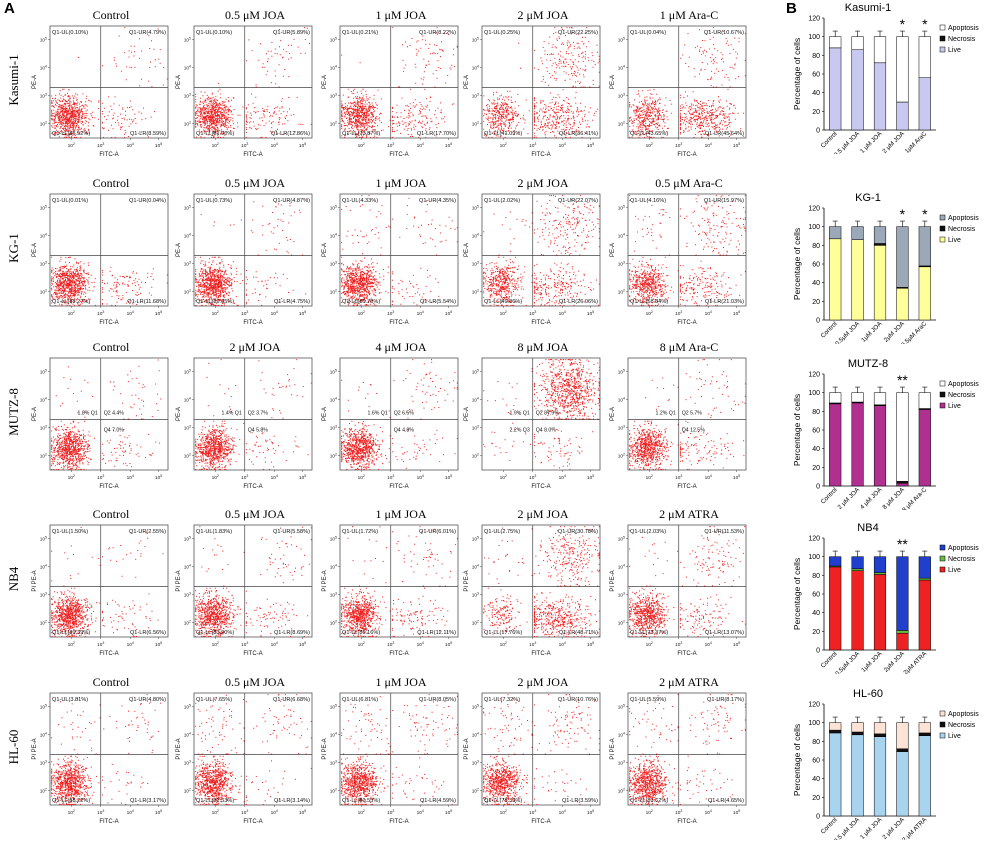  I want to click on legend-swatch-live, so click(942, 735).